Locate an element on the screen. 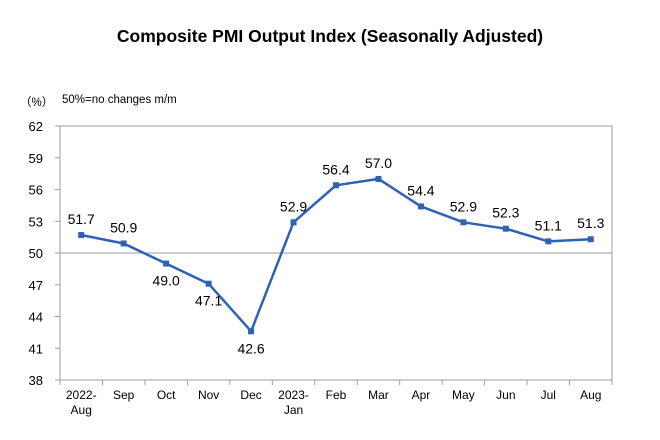 This screenshot has width=660, height=440. x-tick-label: 2022-Aug is located at coordinates (81, 402).